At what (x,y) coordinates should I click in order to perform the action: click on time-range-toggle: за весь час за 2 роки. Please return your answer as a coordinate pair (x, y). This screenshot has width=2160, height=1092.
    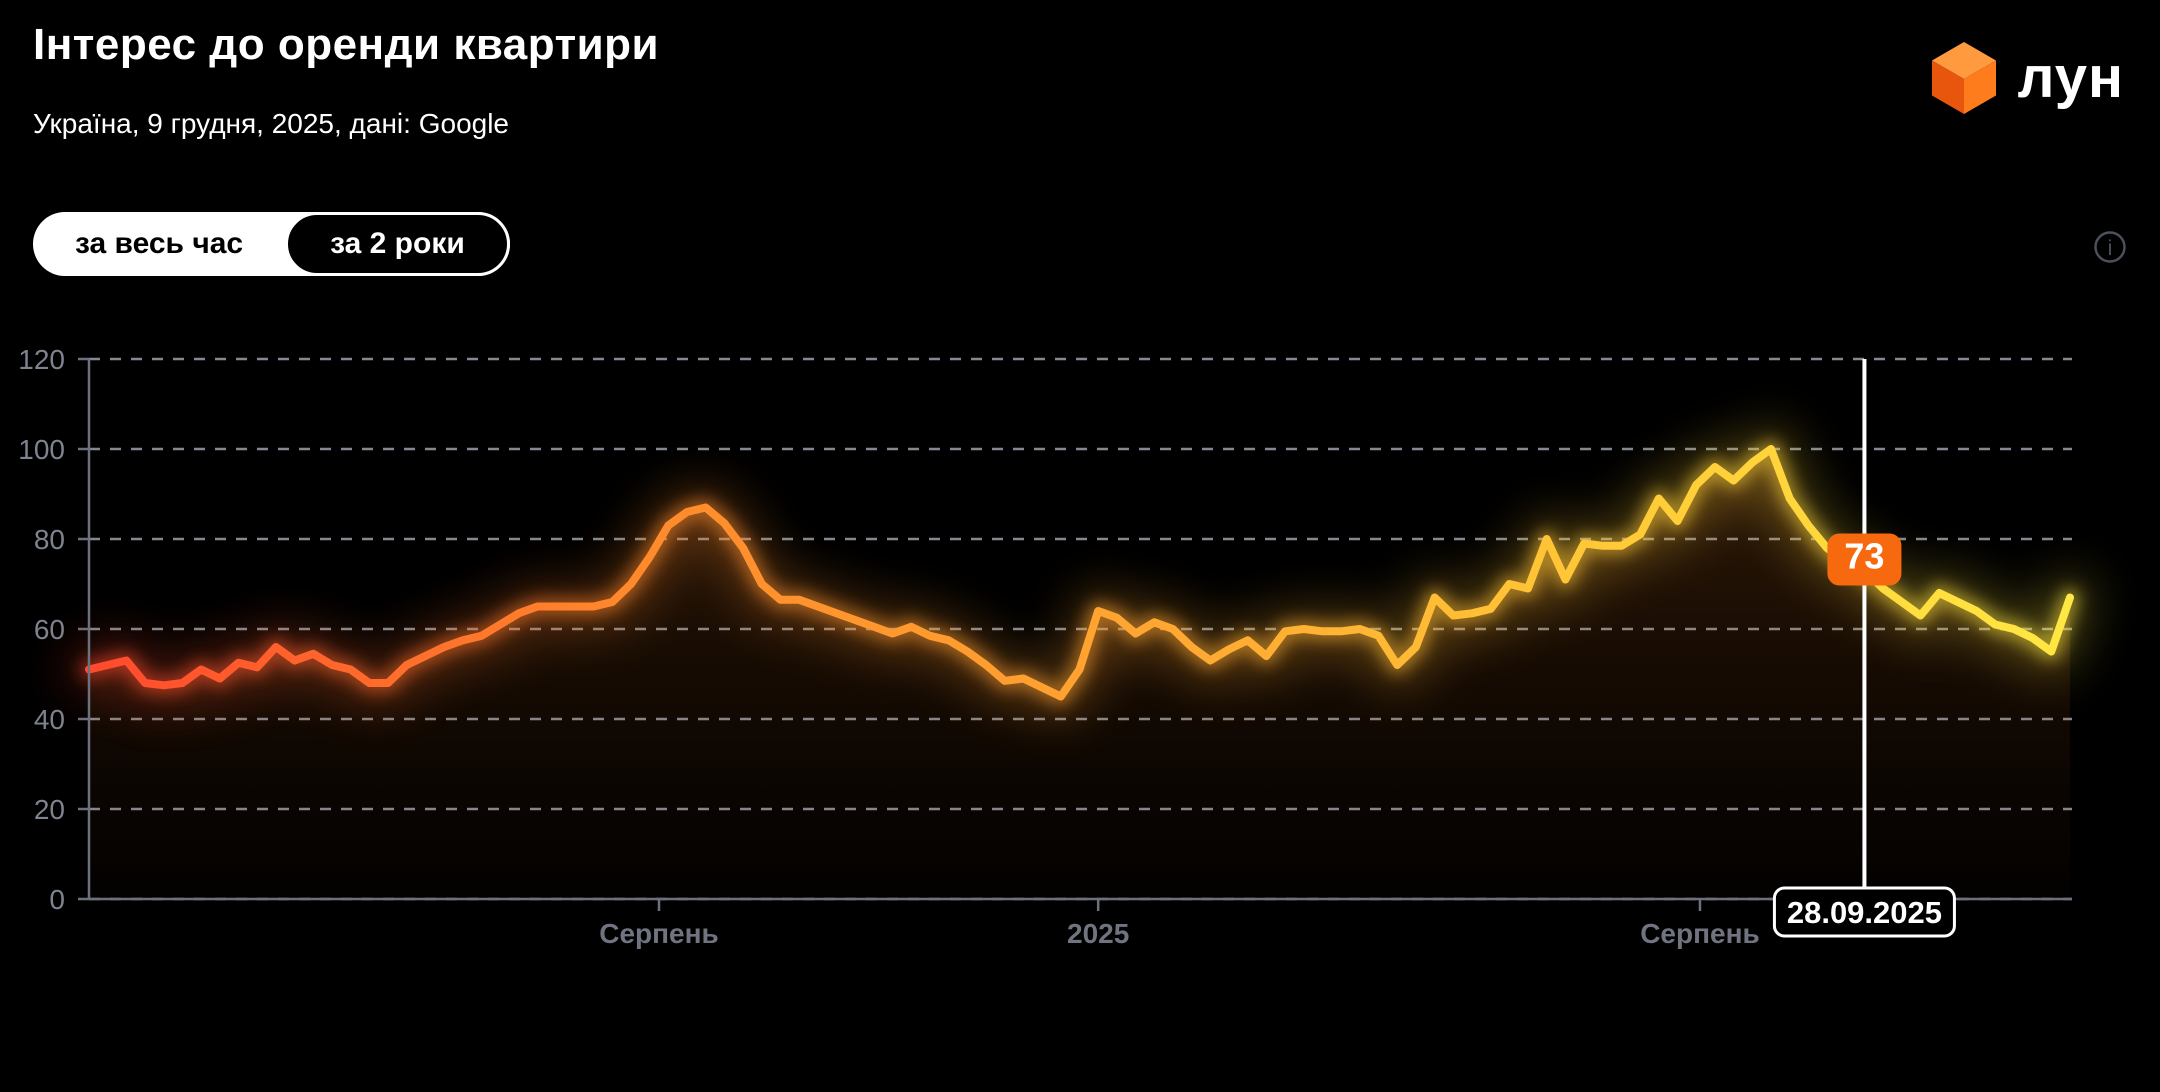
    Looking at the image, I should click on (271, 244).